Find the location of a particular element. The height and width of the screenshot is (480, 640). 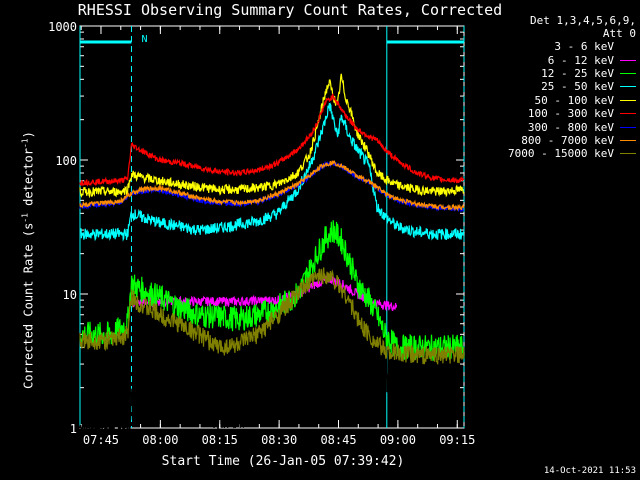

x-tick-label: 08:15 is located at coordinates (220, 440).